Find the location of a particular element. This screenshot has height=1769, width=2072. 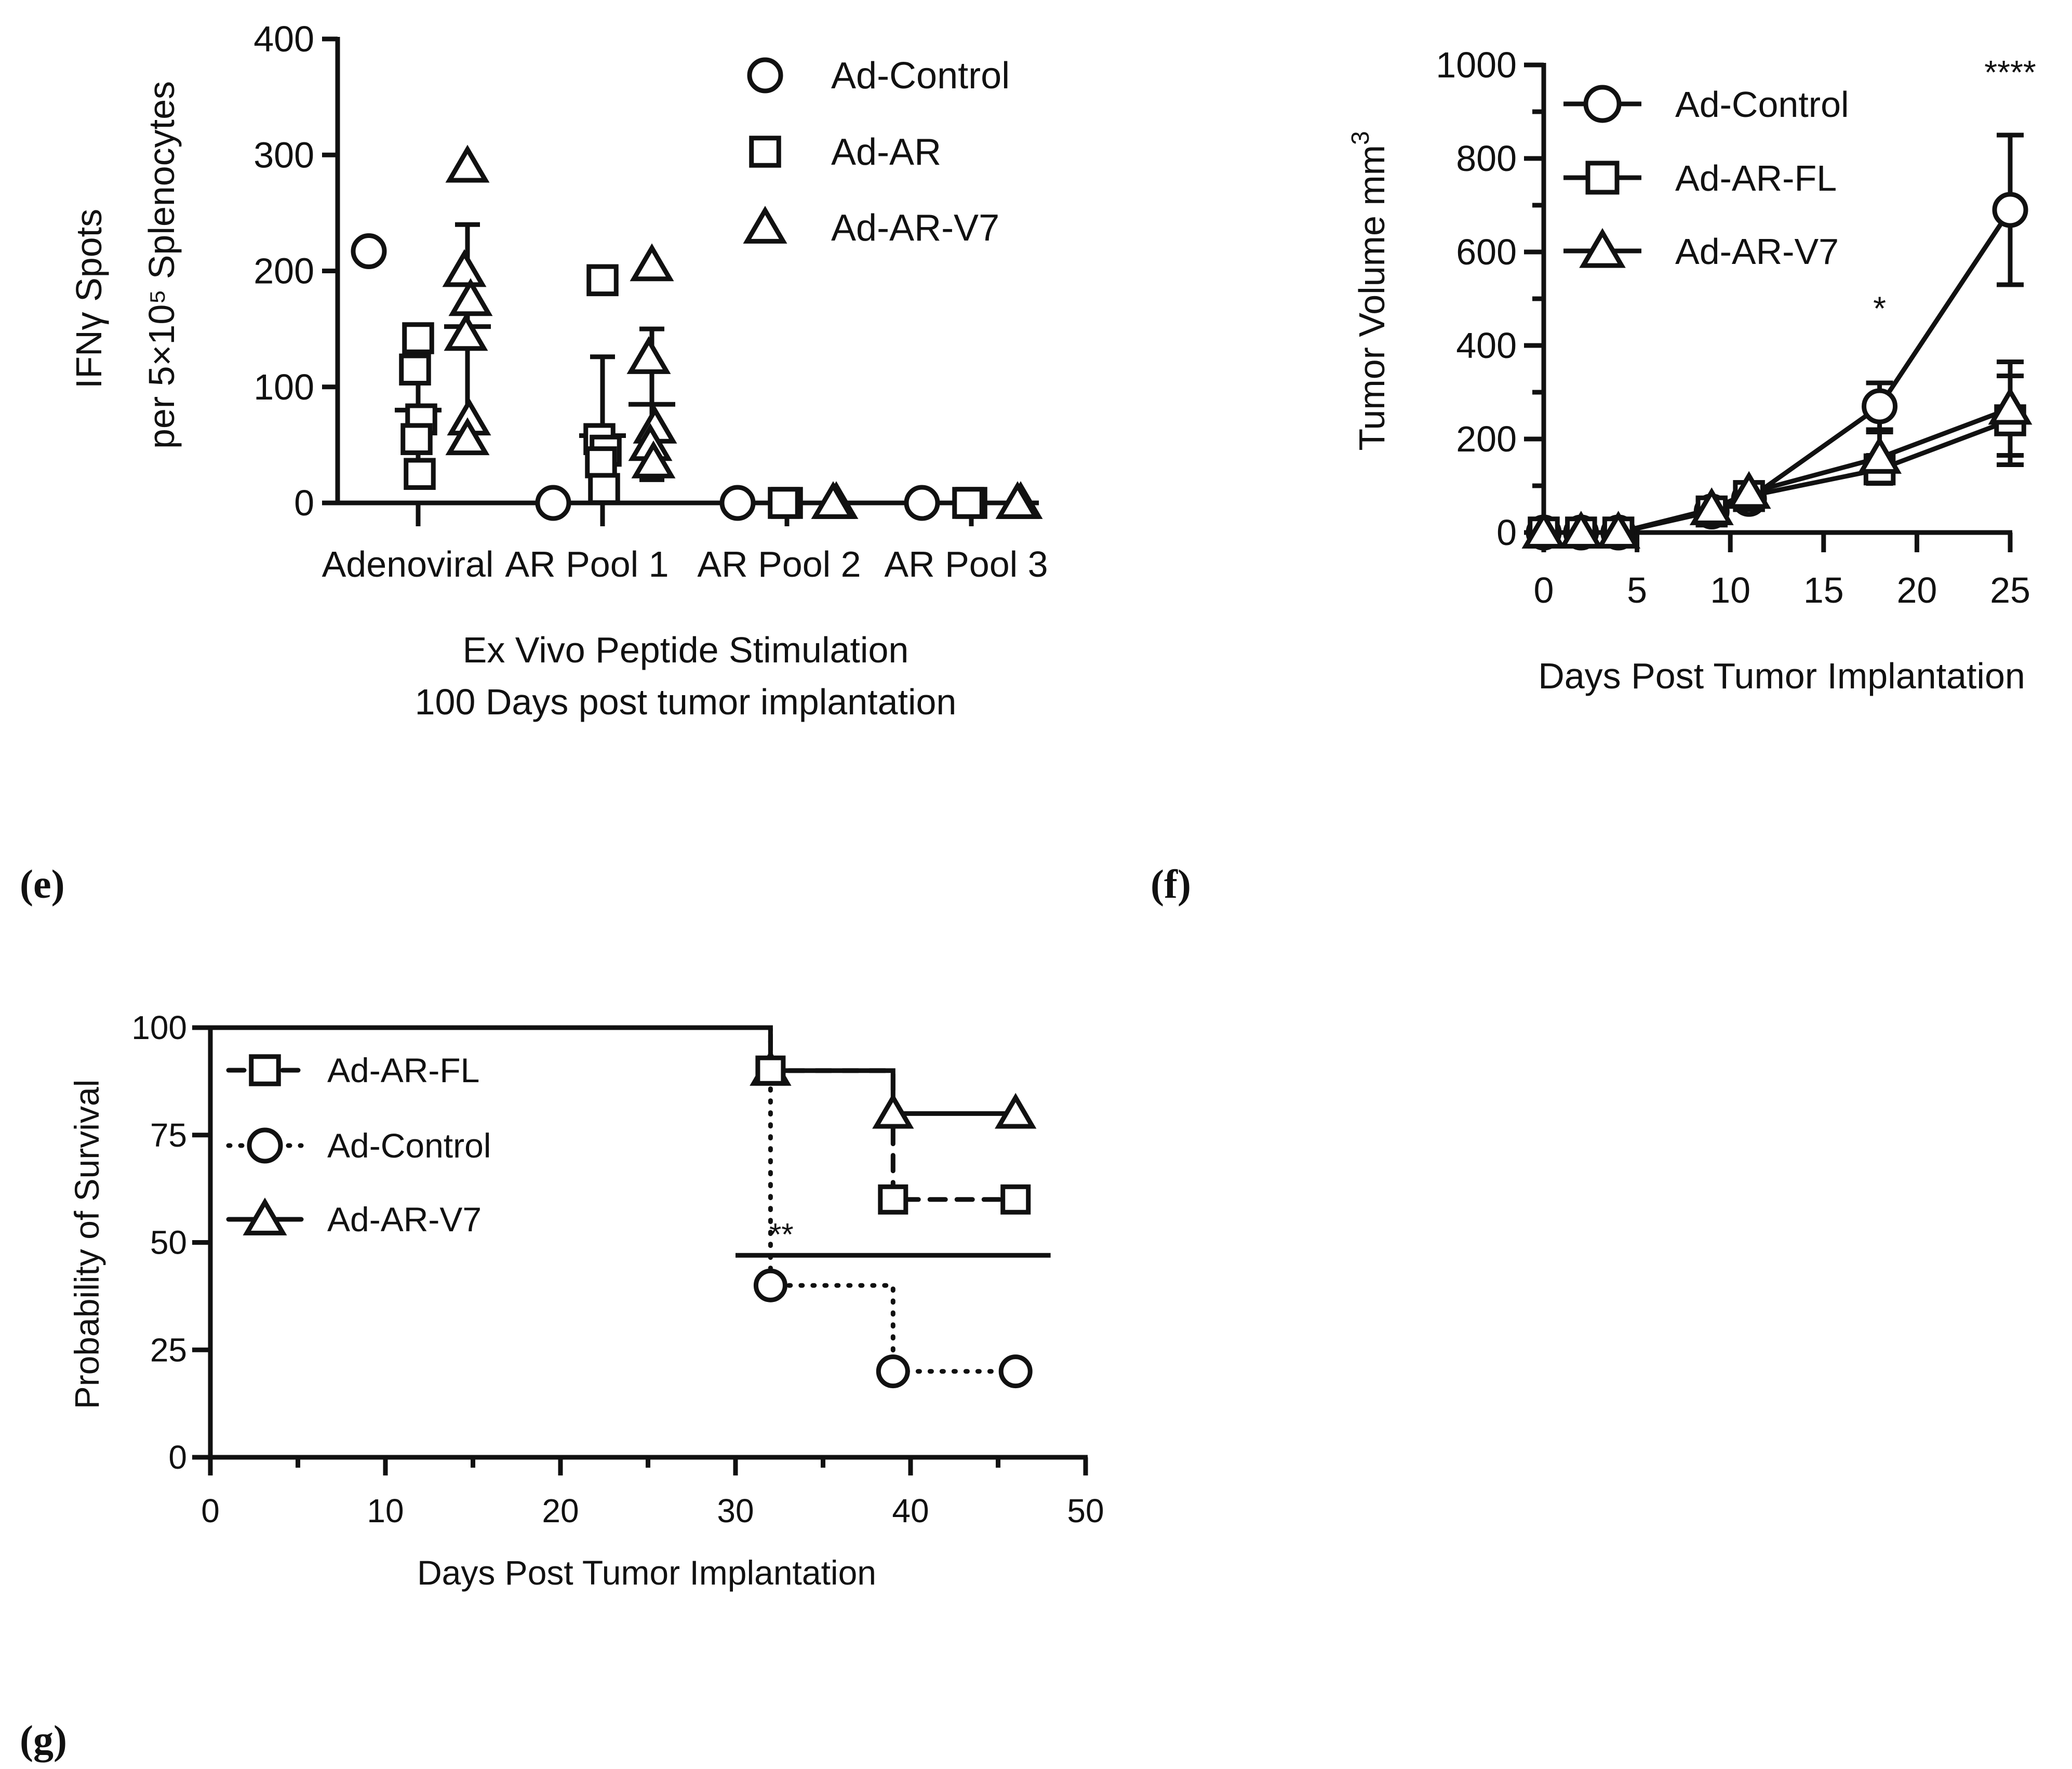

g-x-tick-label: 0 is located at coordinates (210, 1510).